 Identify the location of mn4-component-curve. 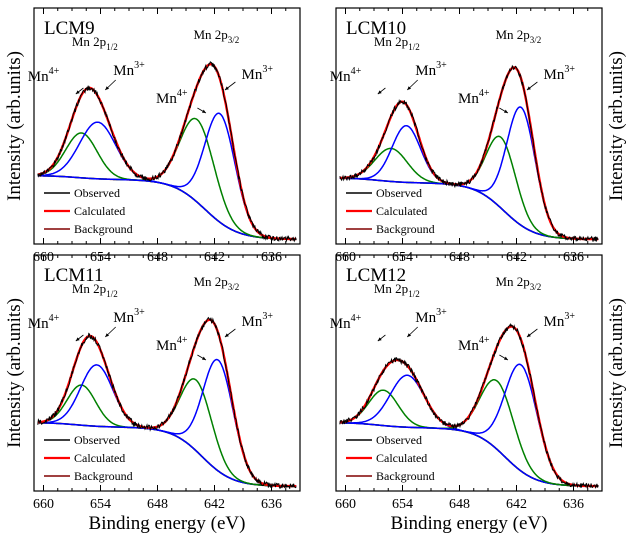
(167, 178).